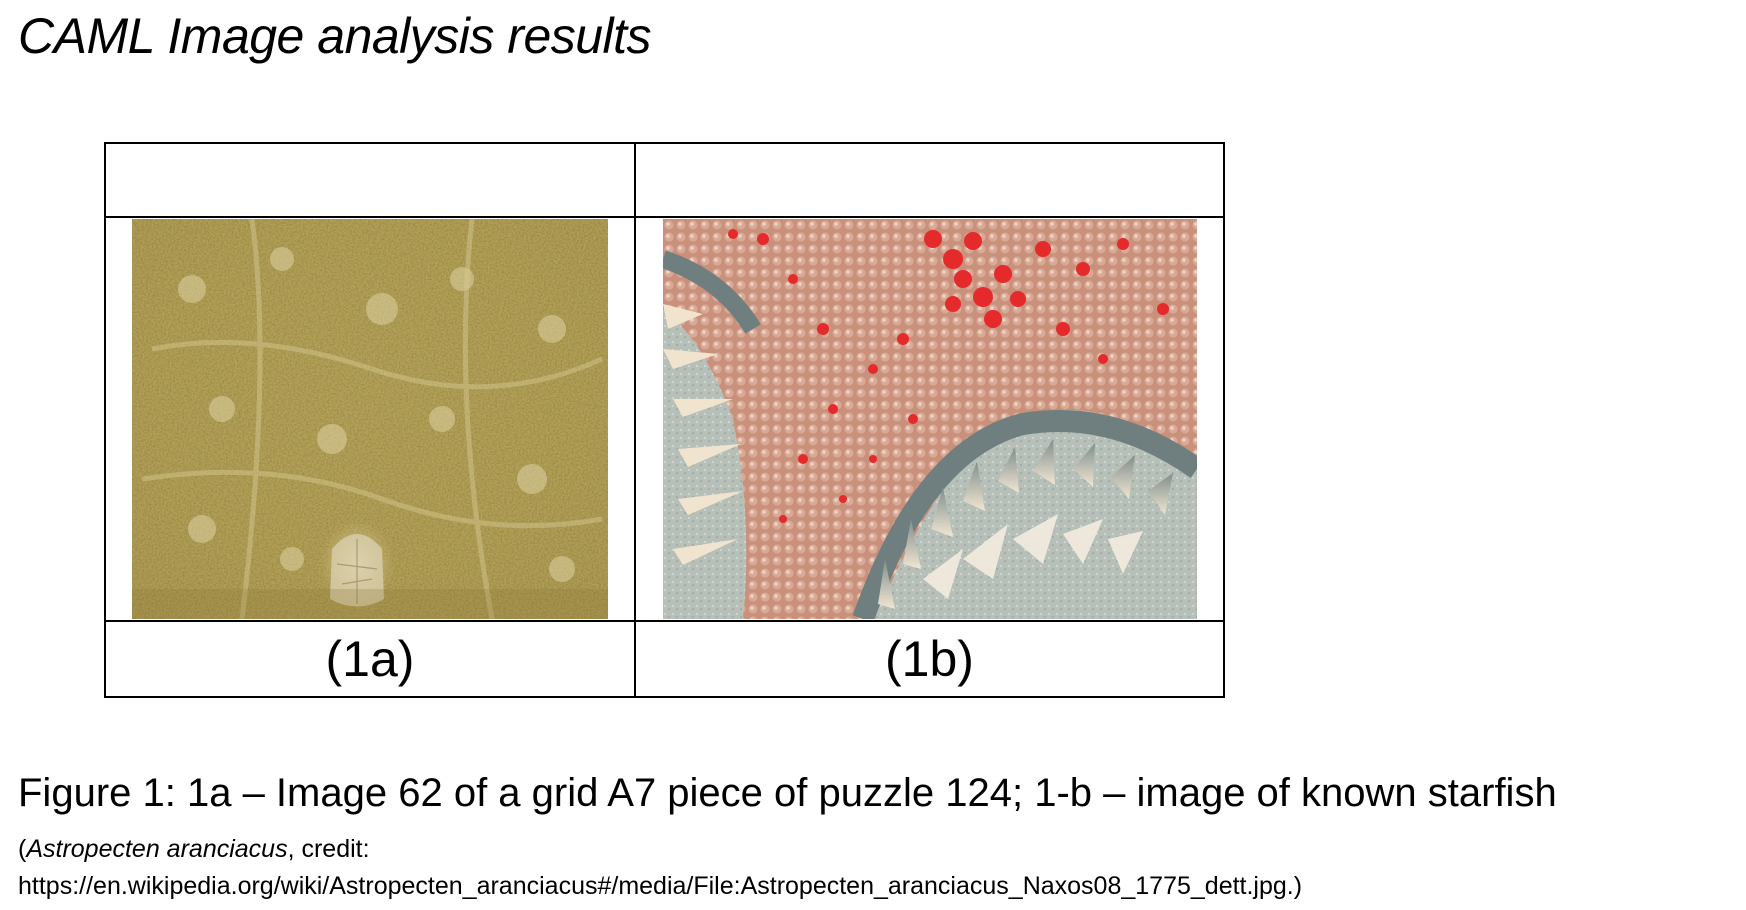 The image size is (1746, 910). I want to click on page-title: CAML Image analysis results, so click(335, 36).